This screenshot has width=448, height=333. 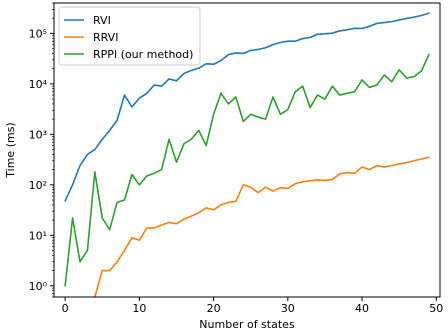 I want to click on y-axis-label: Time (ms), so click(x=10, y=150).